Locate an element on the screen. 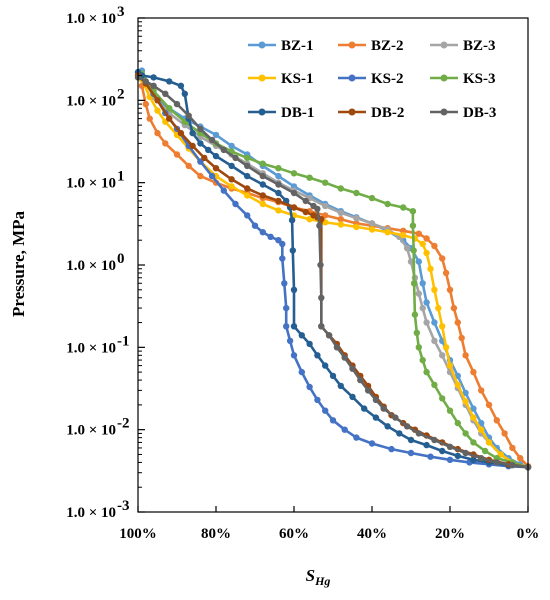 This screenshot has height=600, width=550. legend-item-ks-1: KS-1 is located at coordinates (281, 79).